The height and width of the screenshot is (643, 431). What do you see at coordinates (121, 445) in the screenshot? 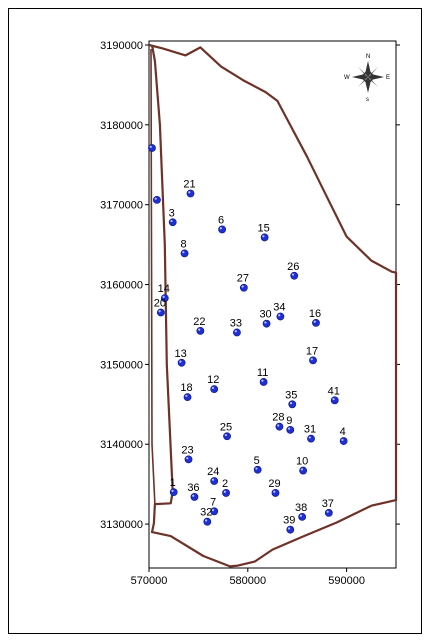
I see `y-tick-label: 3140000` at bounding box center [121, 445].